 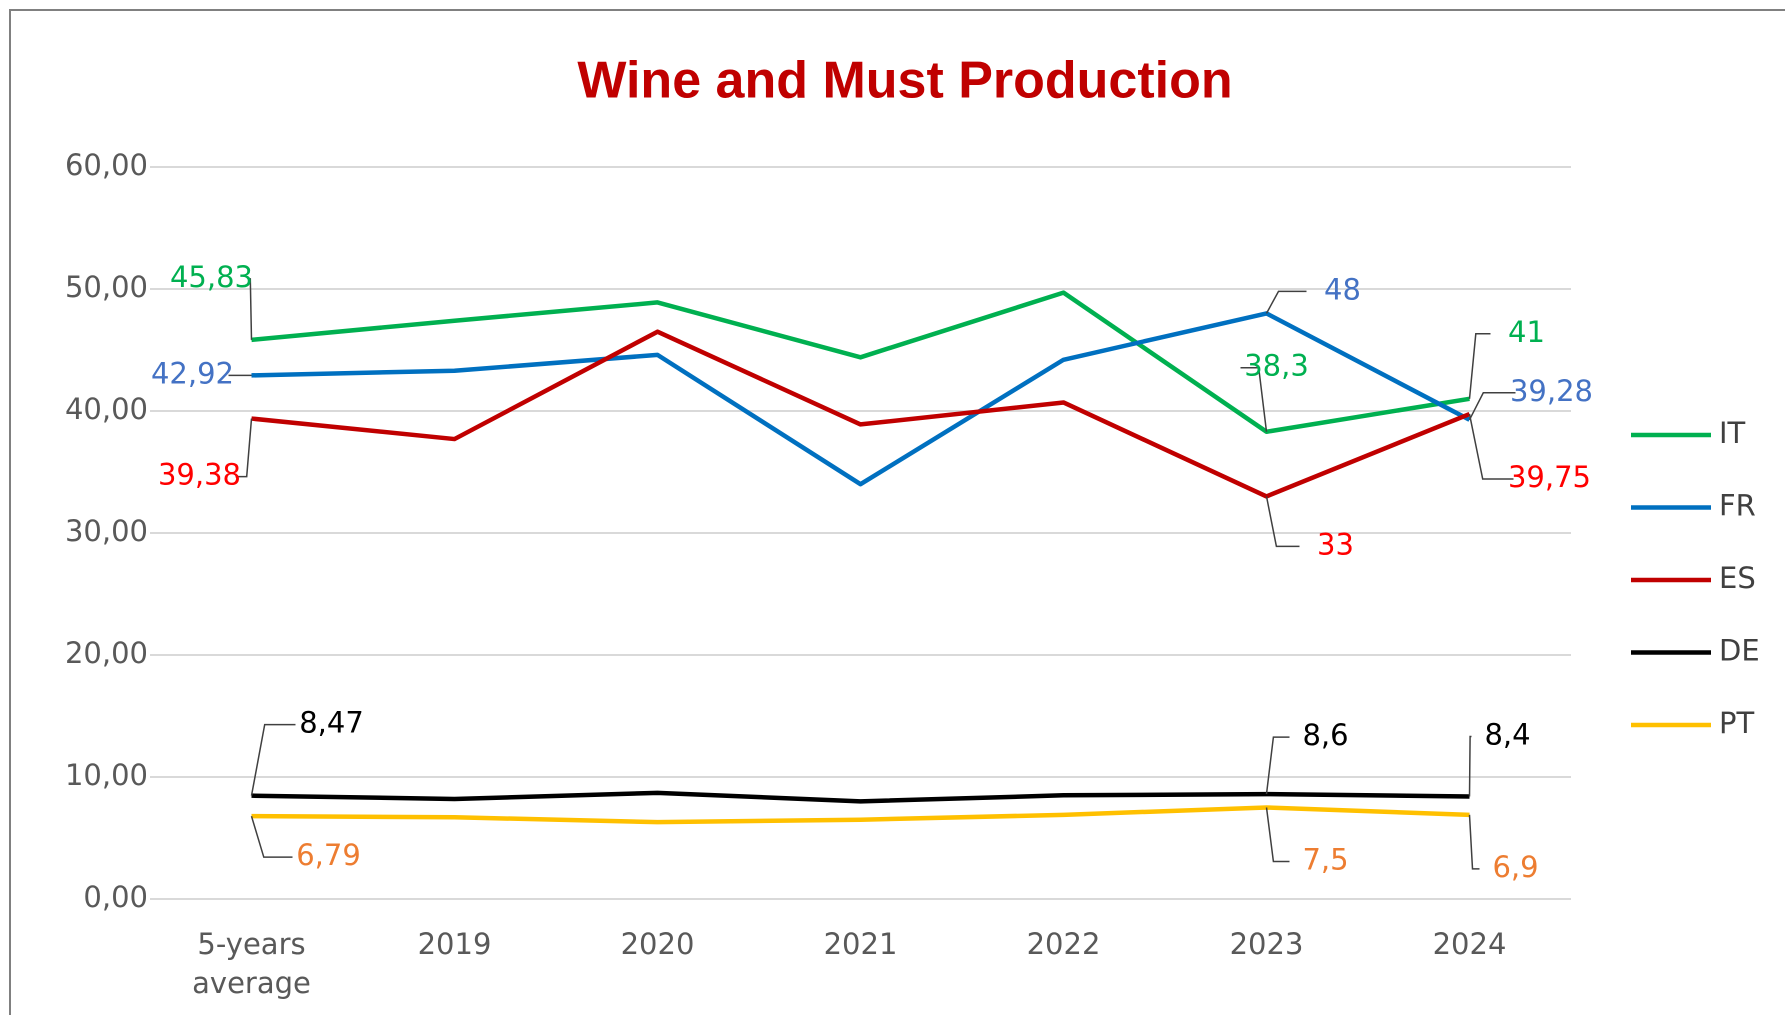 What do you see at coordinates (1736, 723) in the screenshot?
I see `legend-label: PT` at bounding box center [1736, 723].